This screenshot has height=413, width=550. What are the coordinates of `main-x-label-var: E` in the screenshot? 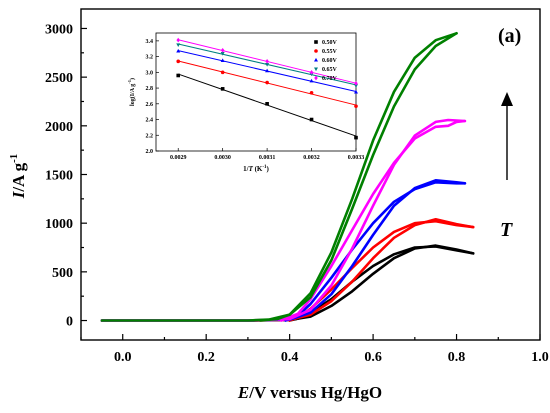 It's located at (243, 392).